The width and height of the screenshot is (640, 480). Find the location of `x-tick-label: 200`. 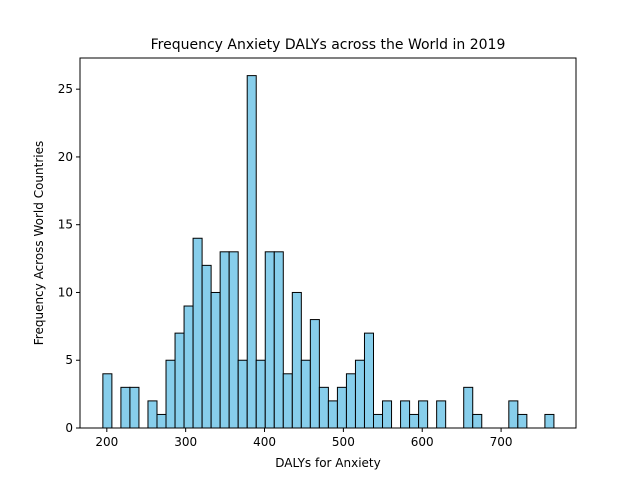

x-tick-label: 200 is located at coordinates (106, 442).